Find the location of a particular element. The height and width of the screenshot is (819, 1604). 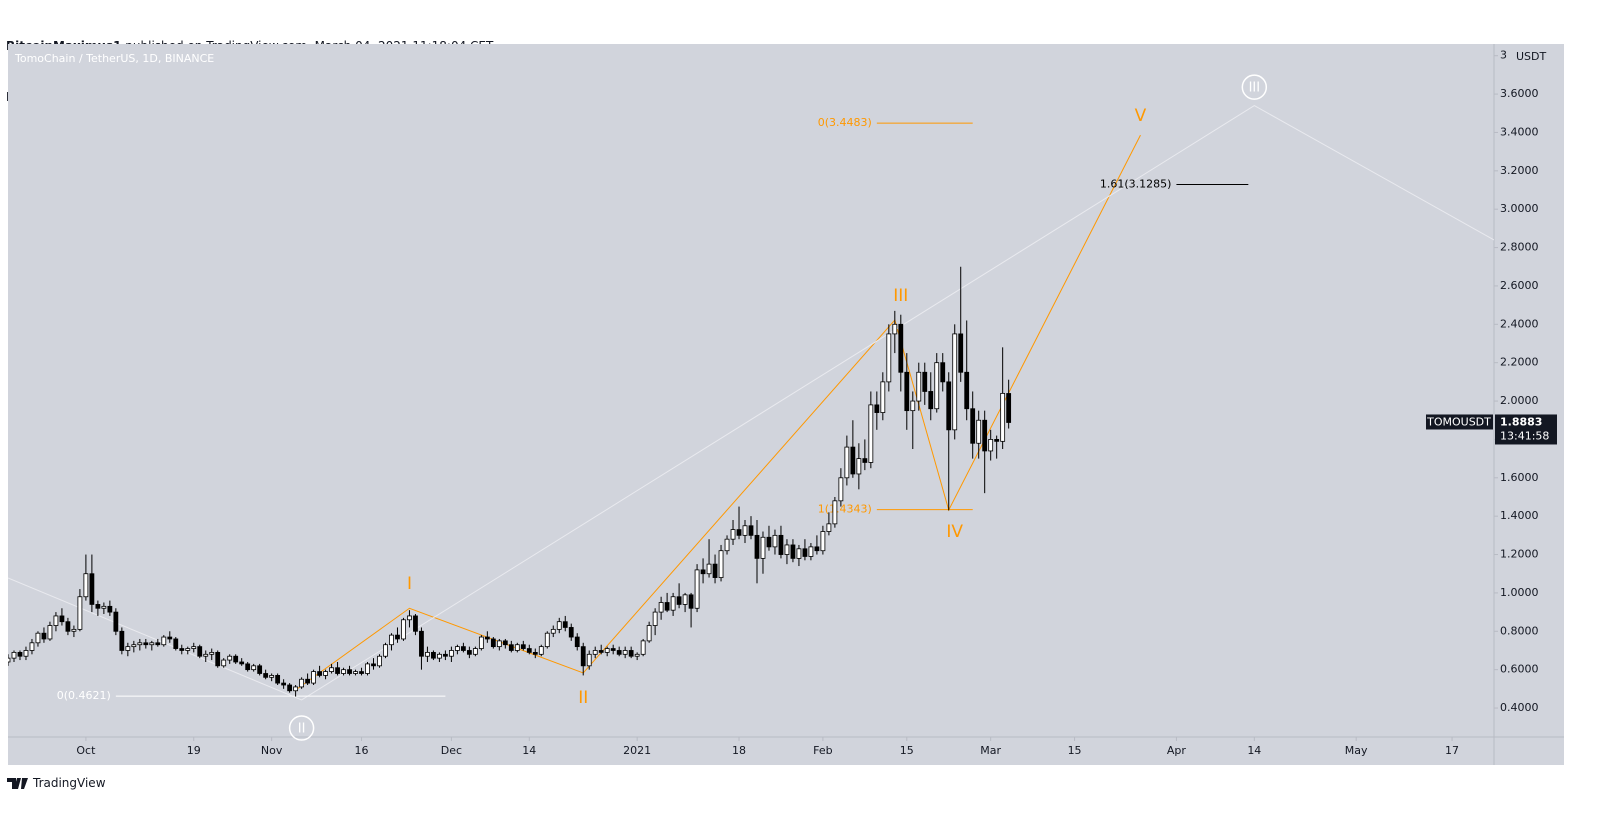

x-tick-label: 2021 is located at coordinates (637, 750).